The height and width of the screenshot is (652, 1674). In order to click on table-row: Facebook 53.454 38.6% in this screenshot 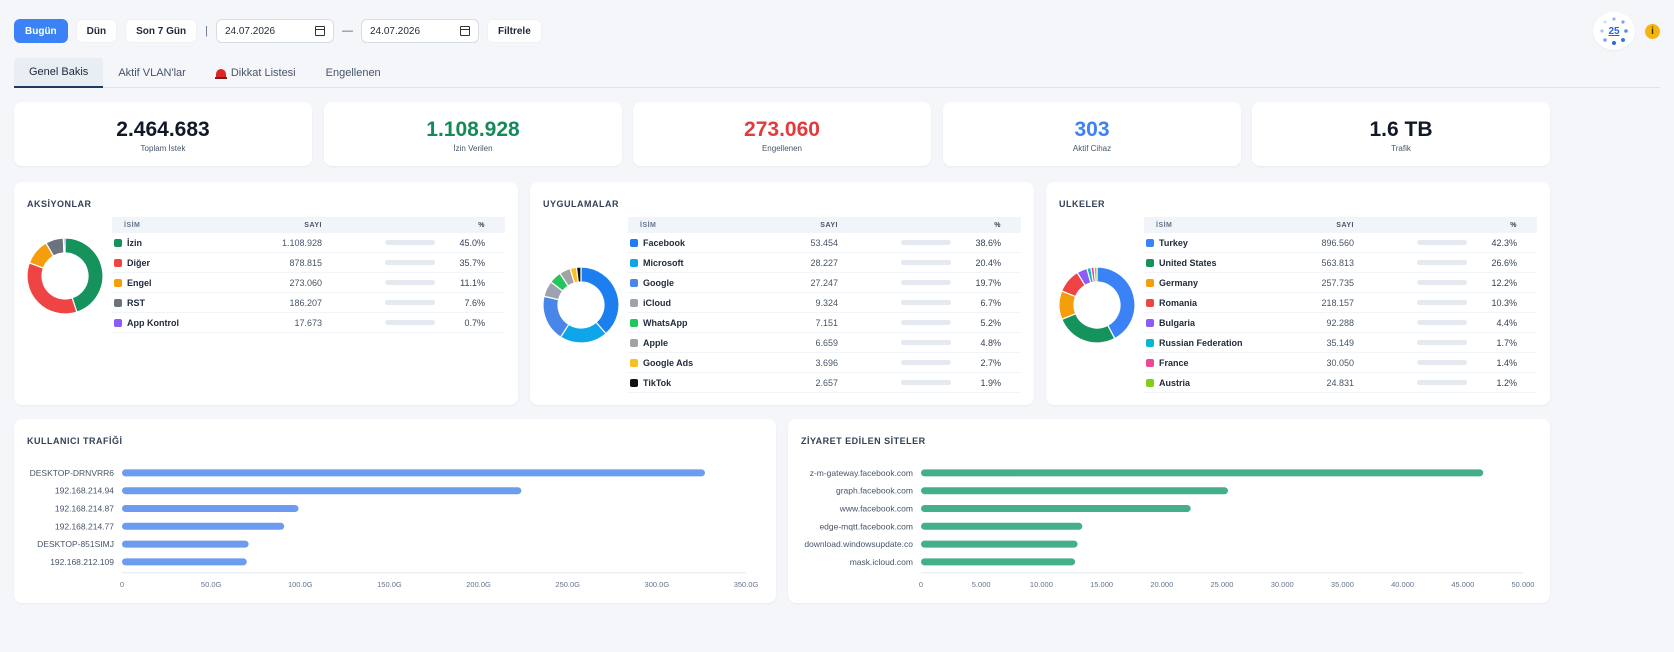, I will do `click(824, 243)`.